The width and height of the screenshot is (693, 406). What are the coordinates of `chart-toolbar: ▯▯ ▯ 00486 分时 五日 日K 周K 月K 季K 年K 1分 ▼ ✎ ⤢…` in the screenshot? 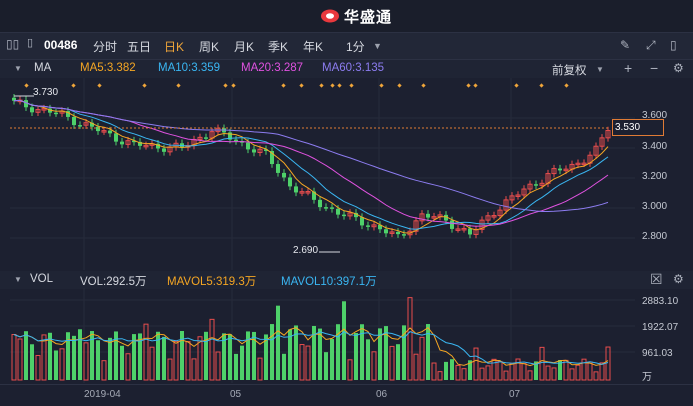 It's located at (346, 46).